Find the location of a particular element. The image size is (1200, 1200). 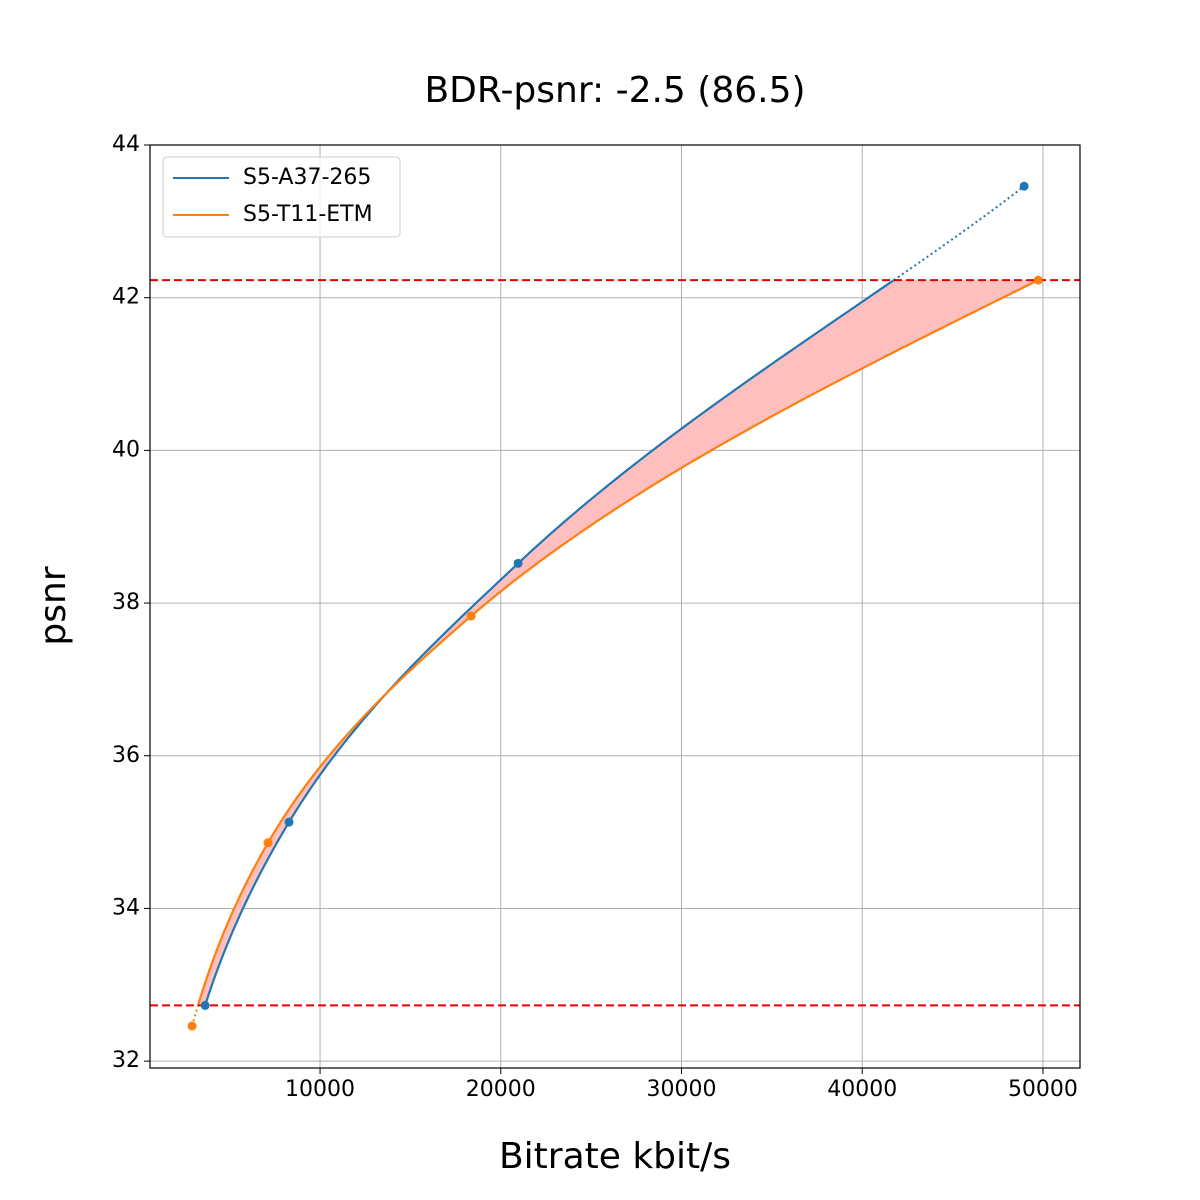

x-tick-label: 10000 is located at coordinates (320, 1089).